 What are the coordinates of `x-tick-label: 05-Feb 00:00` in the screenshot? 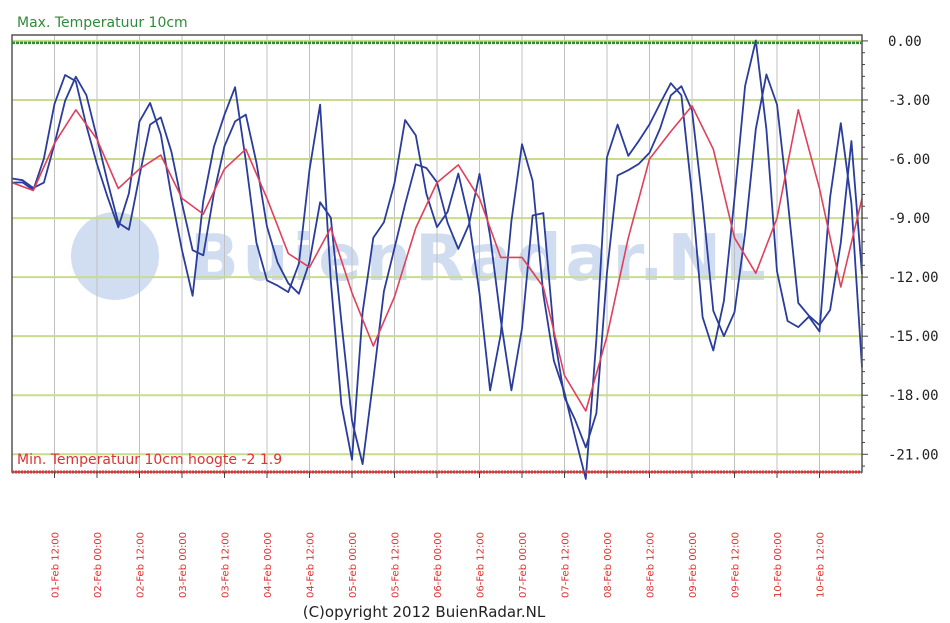 It's located at (353, 565).